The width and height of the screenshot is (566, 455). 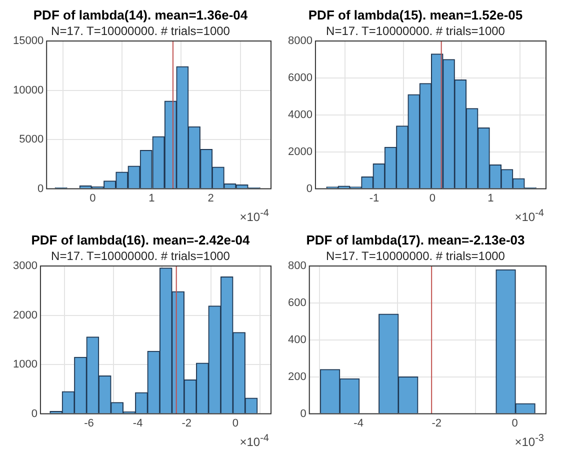 I want to click on y-tick-label: 1000, so click(x=25, y=364).